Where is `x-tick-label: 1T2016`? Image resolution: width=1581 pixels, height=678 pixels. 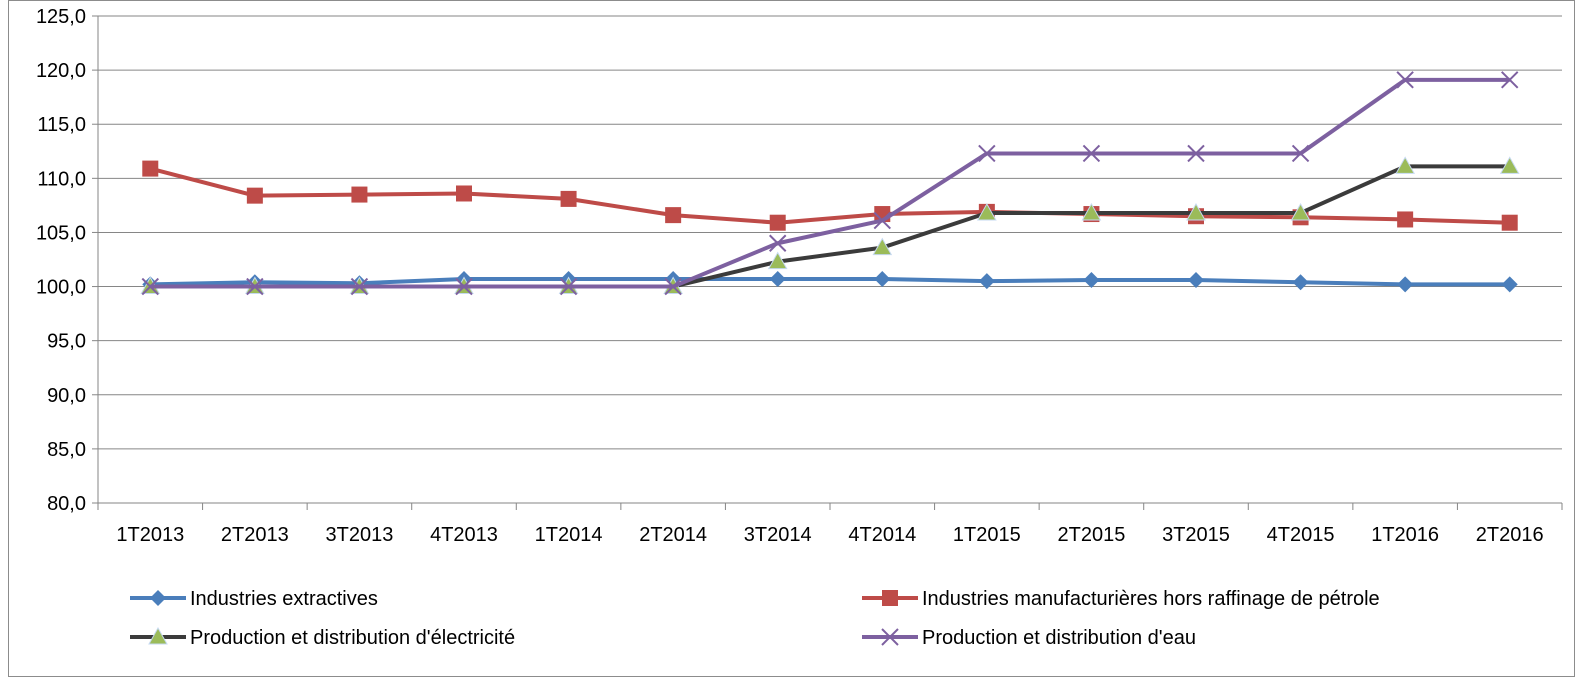
x-tick-label: 1T2016 is located at coordinates (1405, 535).